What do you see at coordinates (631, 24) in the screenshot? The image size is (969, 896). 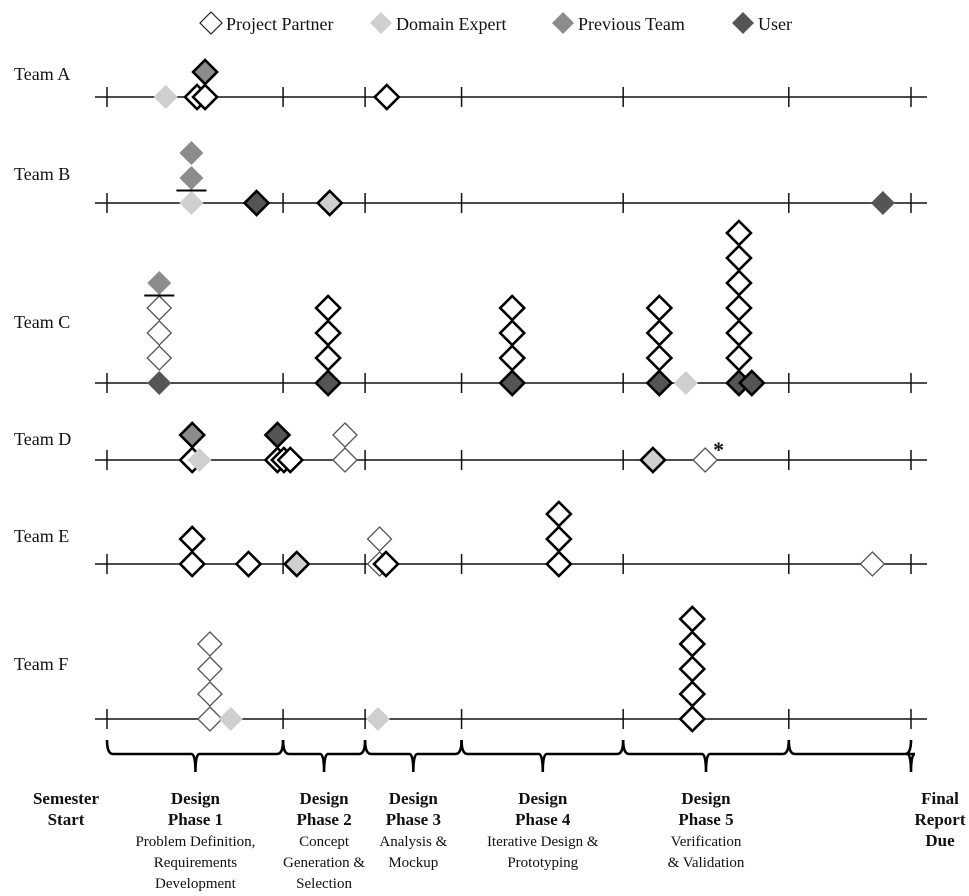 I see `legend-label-pt: Previous Team` at bounding box center [631, 24].